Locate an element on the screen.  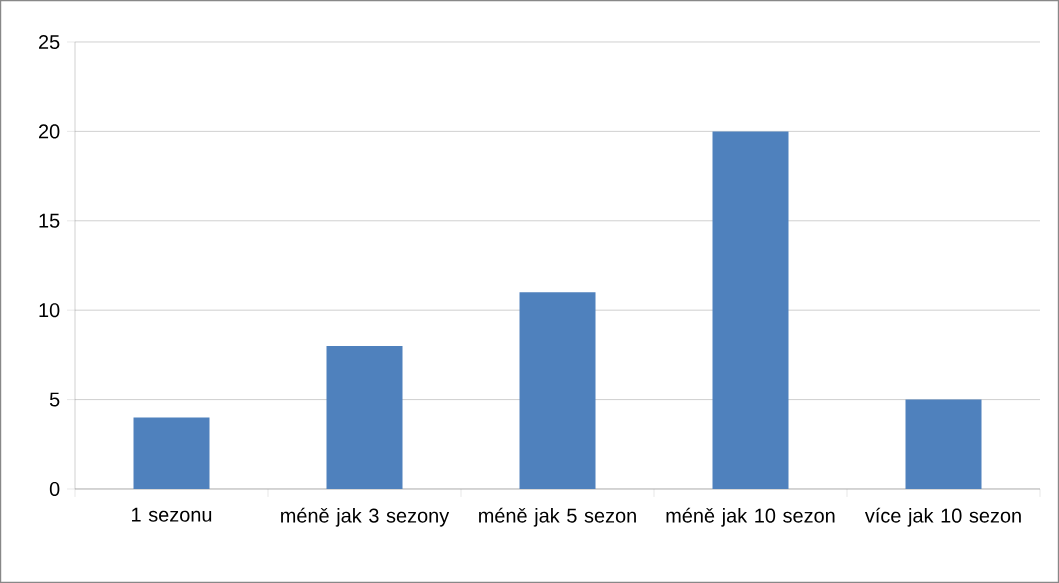
y-tick-label: 20 is located at coordinates (49, 131).